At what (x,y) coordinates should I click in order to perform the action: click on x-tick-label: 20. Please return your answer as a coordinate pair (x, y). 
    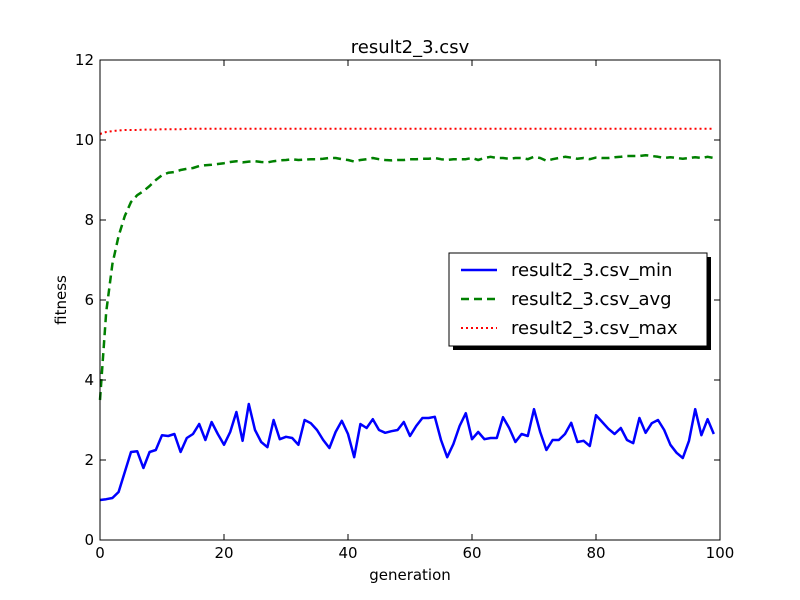
    Looking at the image, I should click on (223, 553).